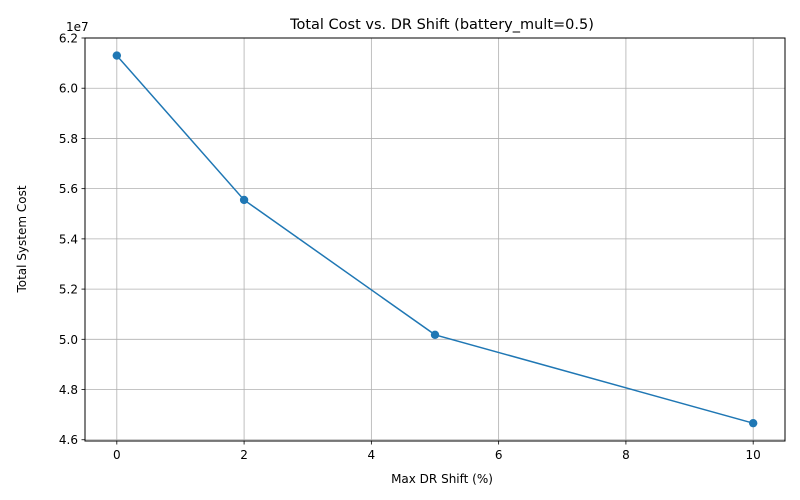  What do you see at coordinates (68, 340) in the screenshot?
I see `y-tick-label: 5.0` at bounding box center [68, 340].